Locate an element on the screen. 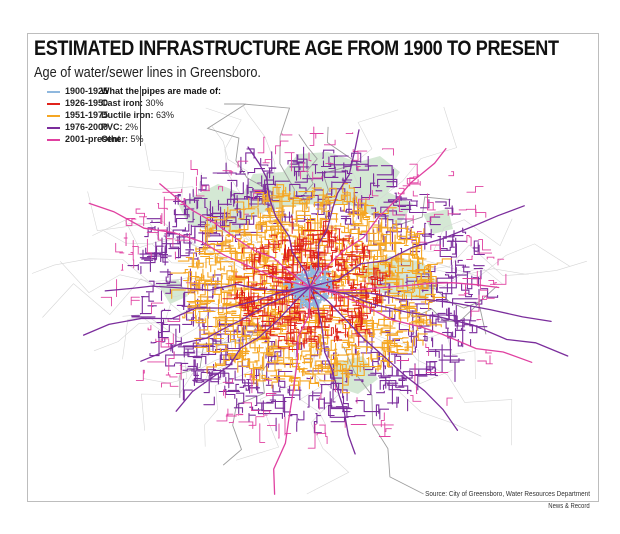 This screenshot has height=534, width=620. legend-item-1951-1975: 1951-1975 is located at coordinates (92, 115).